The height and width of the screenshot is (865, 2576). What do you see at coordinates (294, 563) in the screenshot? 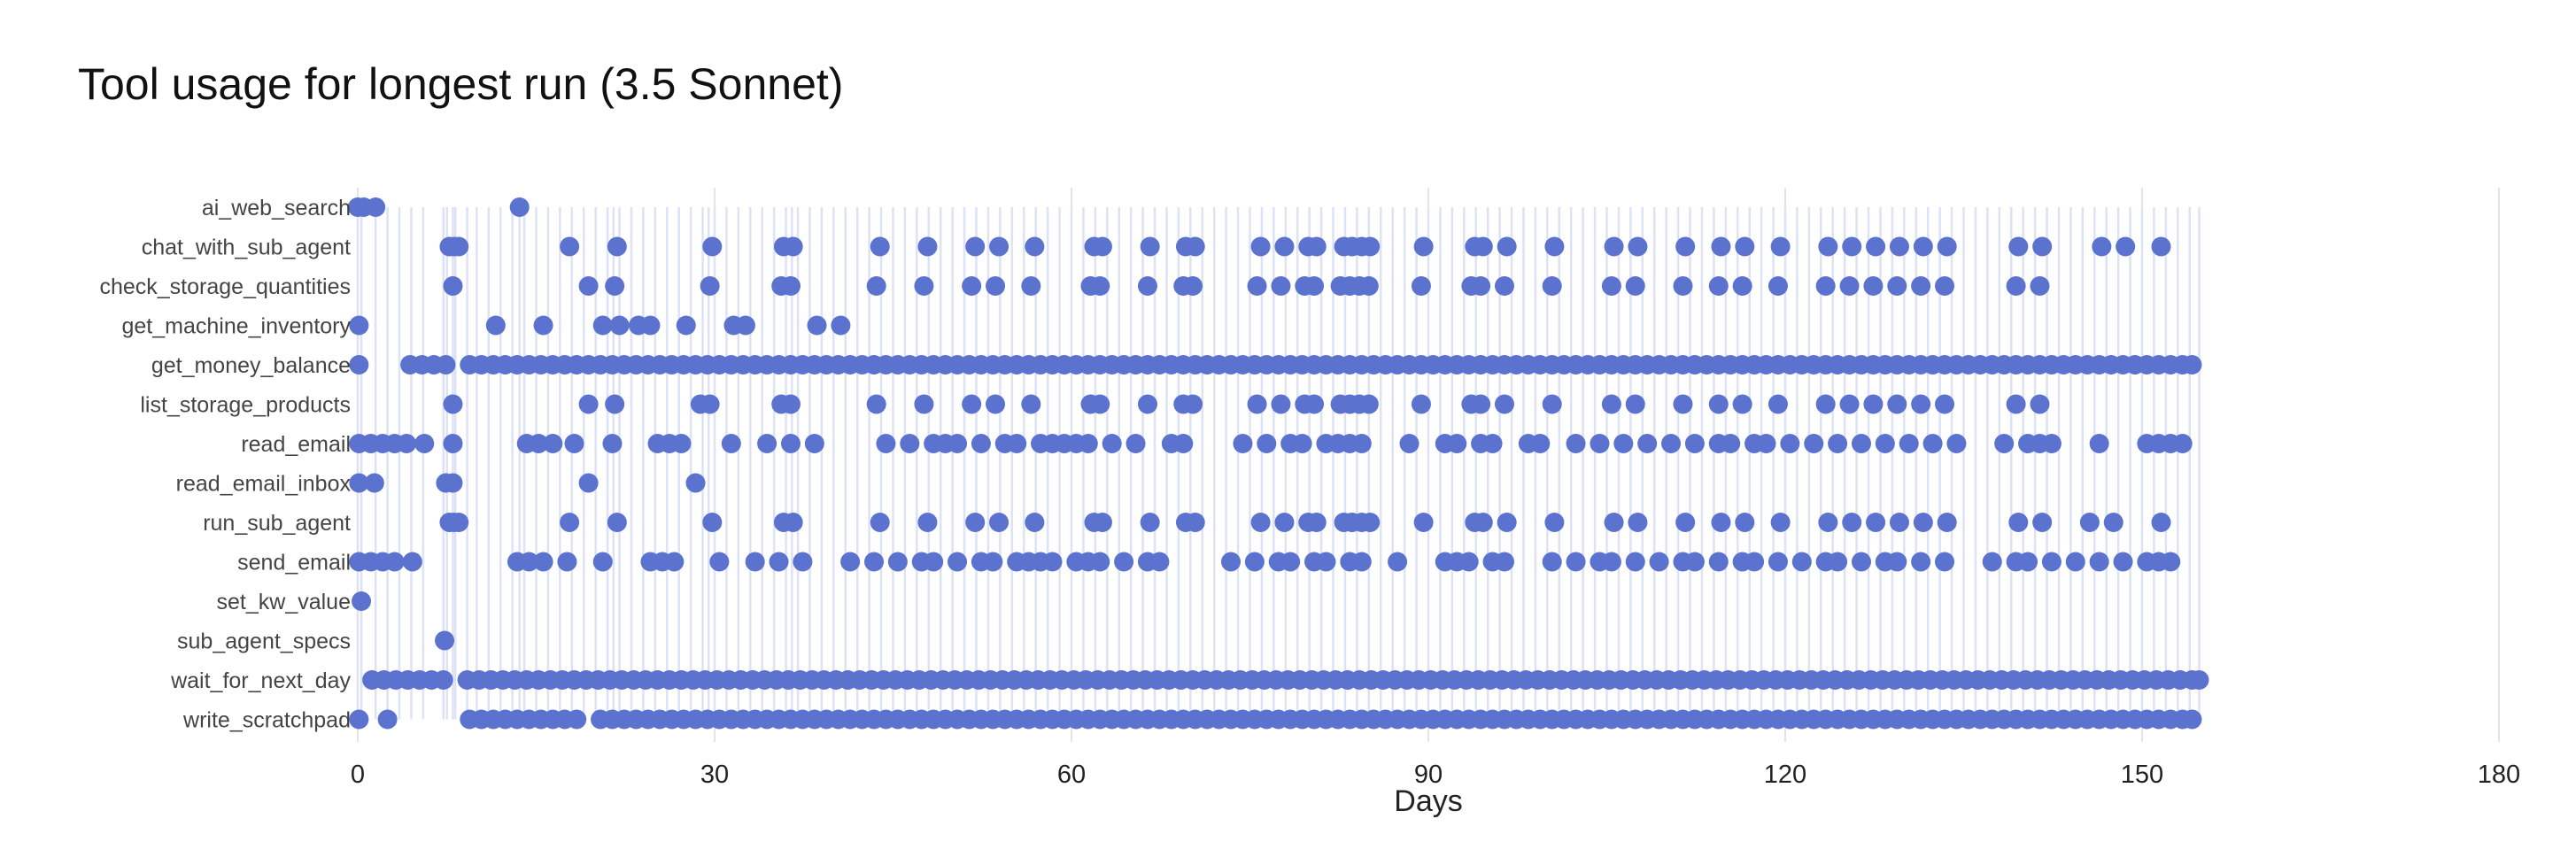
I see `y-tick-label: send_email` at bounding box center [294, 563].